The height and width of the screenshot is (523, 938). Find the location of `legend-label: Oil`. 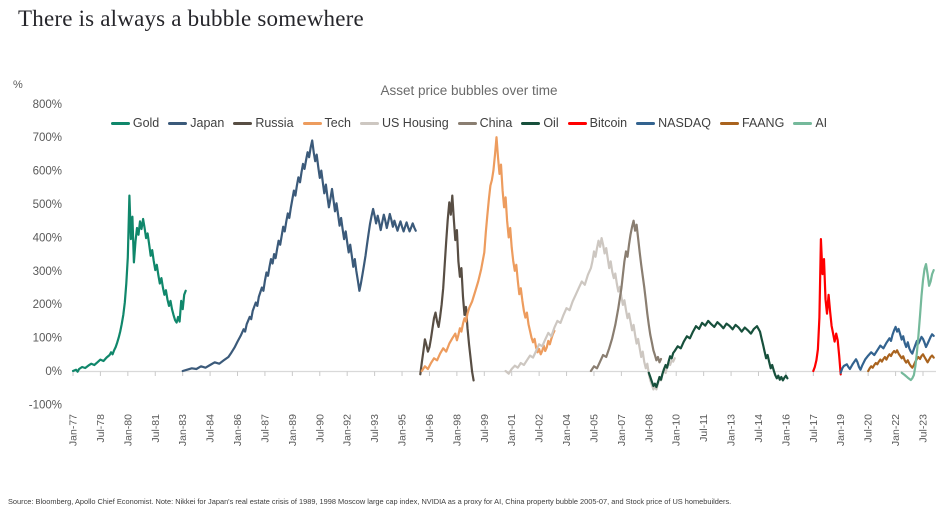

legend-label: Oil is located at coordinates (551, 123).